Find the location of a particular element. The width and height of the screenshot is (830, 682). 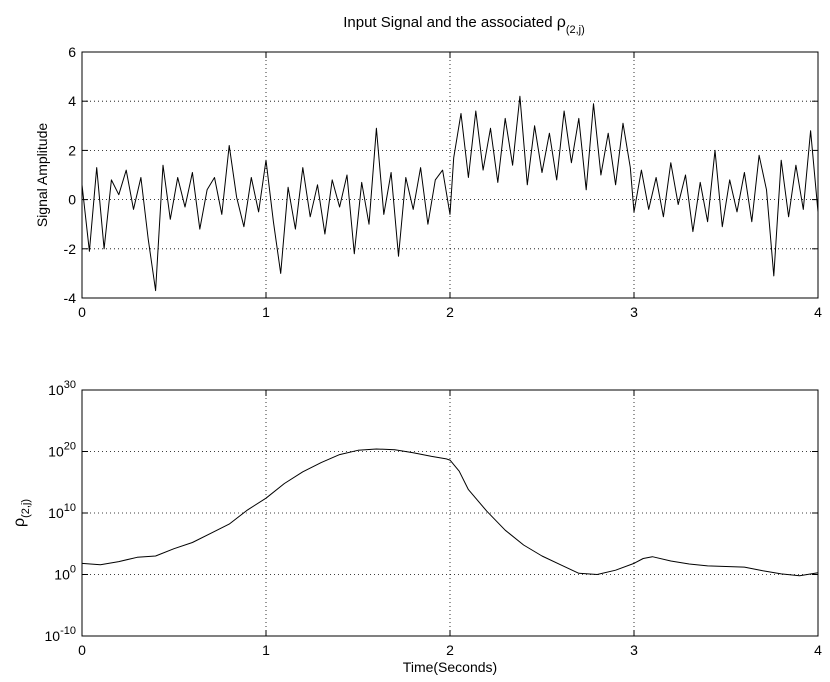

bottom-x-tick-label: 2 is located at coordinates (450, 650).